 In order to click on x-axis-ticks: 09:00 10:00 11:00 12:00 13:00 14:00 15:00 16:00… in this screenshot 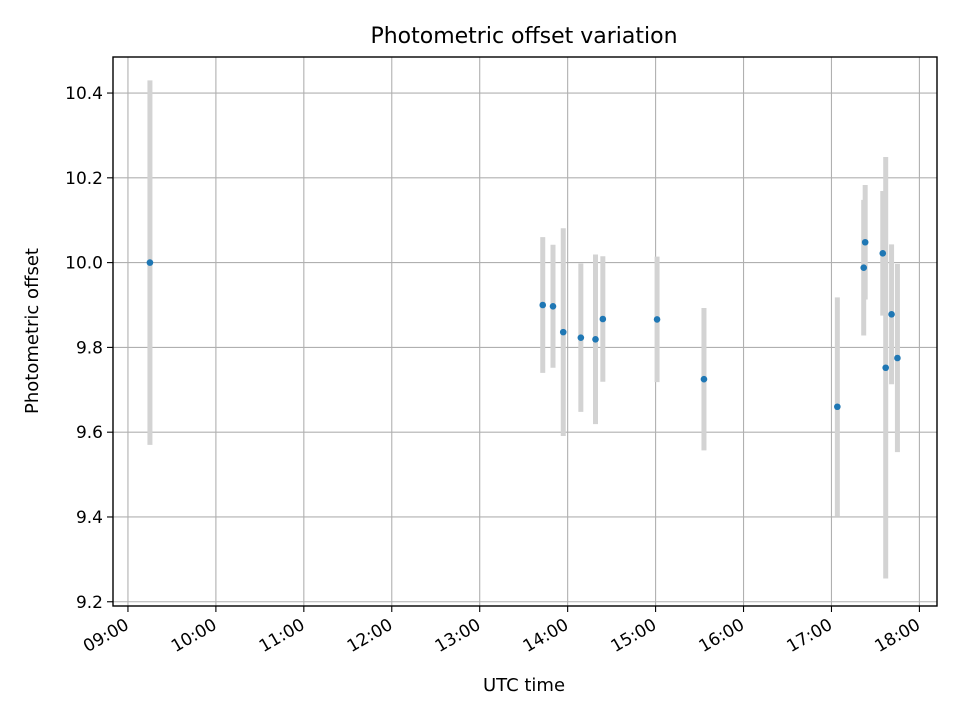, I will do `click(502, 631)`.